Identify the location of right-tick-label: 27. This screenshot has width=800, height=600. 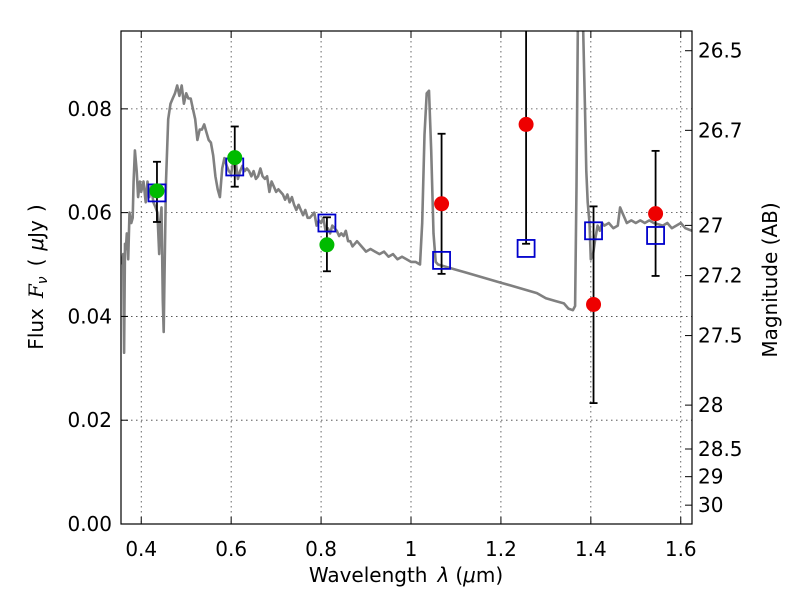
(710, 225).